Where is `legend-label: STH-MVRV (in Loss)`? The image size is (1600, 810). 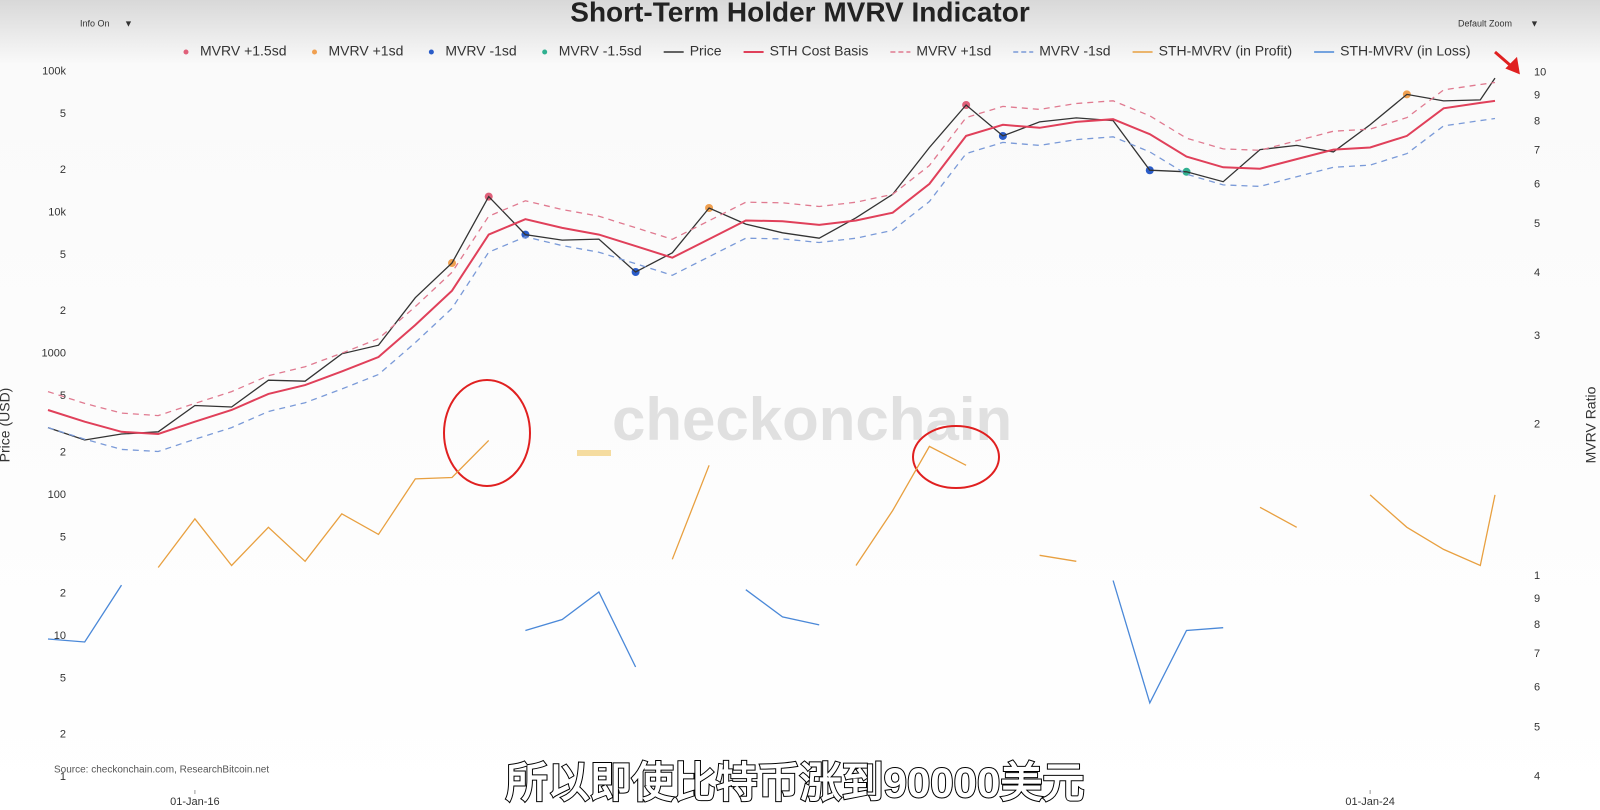
legend-label: STH-MVRV (in Loss) is located at coordinates (1405, 51).